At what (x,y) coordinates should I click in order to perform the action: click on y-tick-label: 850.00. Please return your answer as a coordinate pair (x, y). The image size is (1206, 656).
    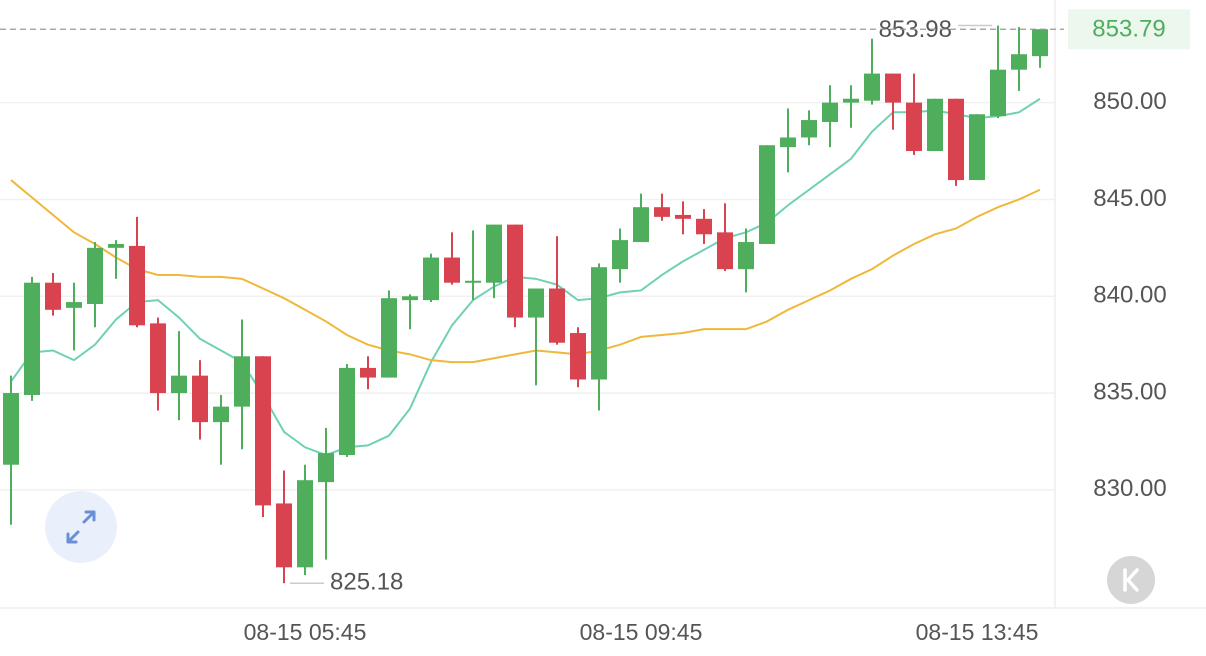
    Looking at the image, I should click on (1129, 101).